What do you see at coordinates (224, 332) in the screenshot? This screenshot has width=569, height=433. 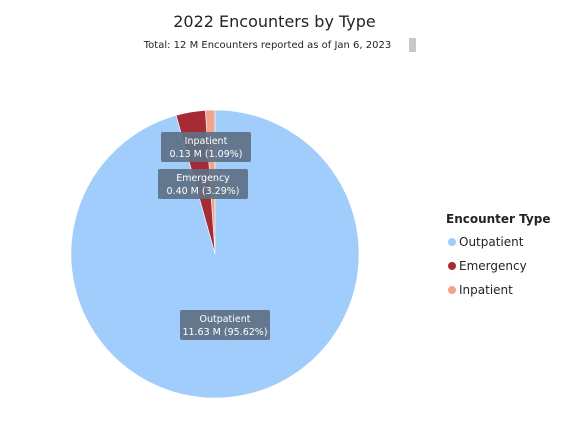 I see `data-label-value-outpatient: 11.63 M (95.62%)` at bounding box center [224, 332].